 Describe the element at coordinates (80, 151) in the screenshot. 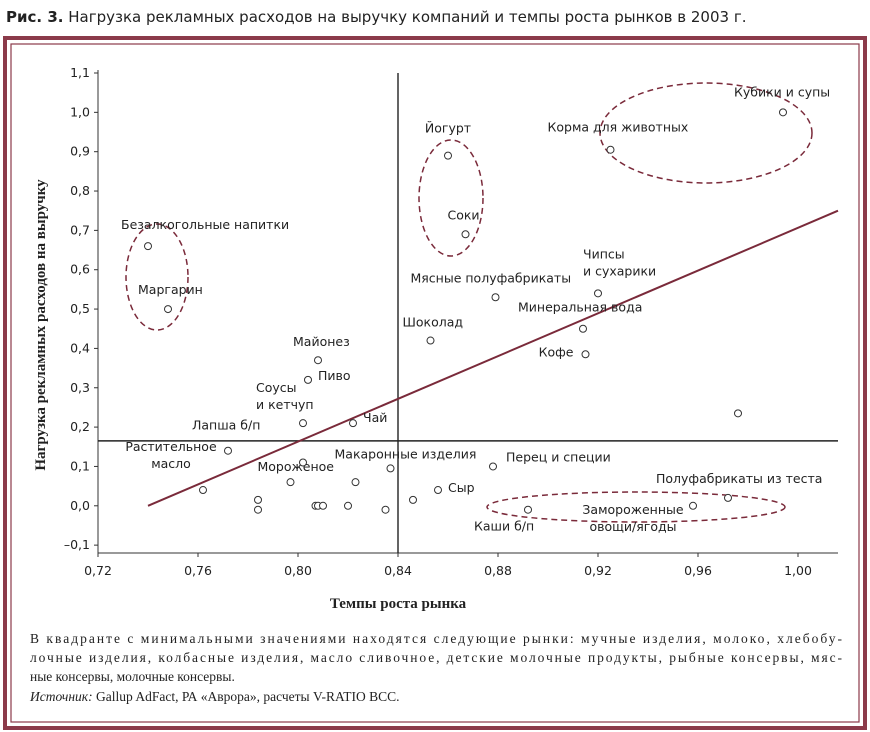

I see `y-tick-label: 0,9` at that location.